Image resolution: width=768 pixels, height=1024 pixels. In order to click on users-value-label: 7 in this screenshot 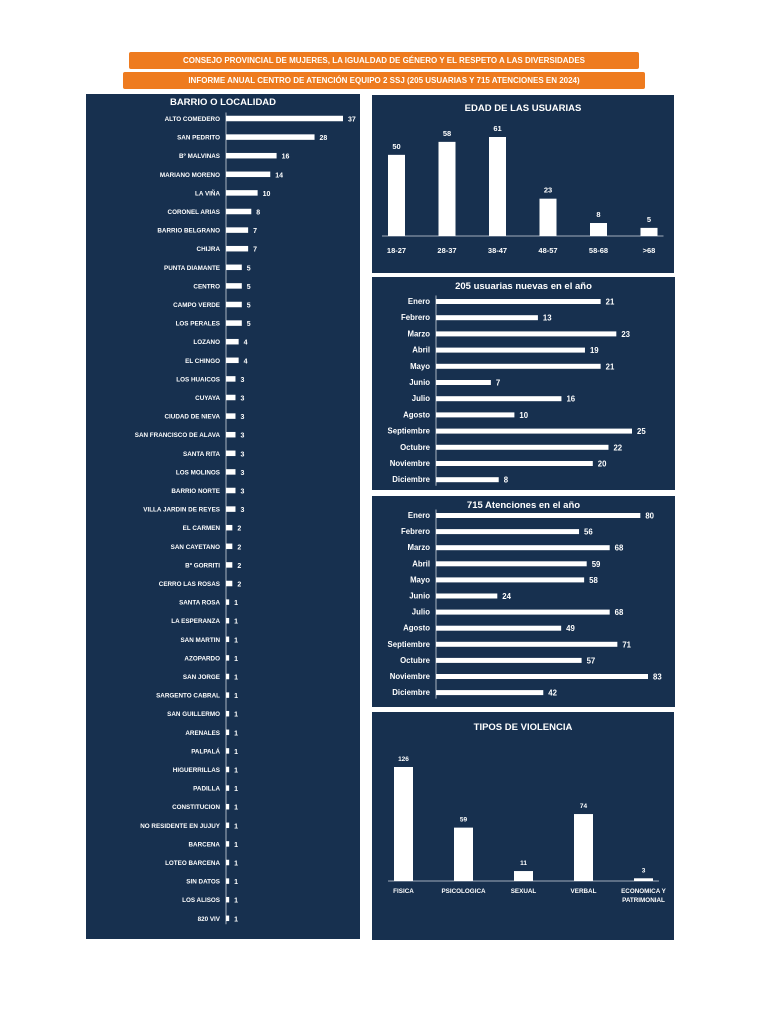, I will do `click(498, 383)`.